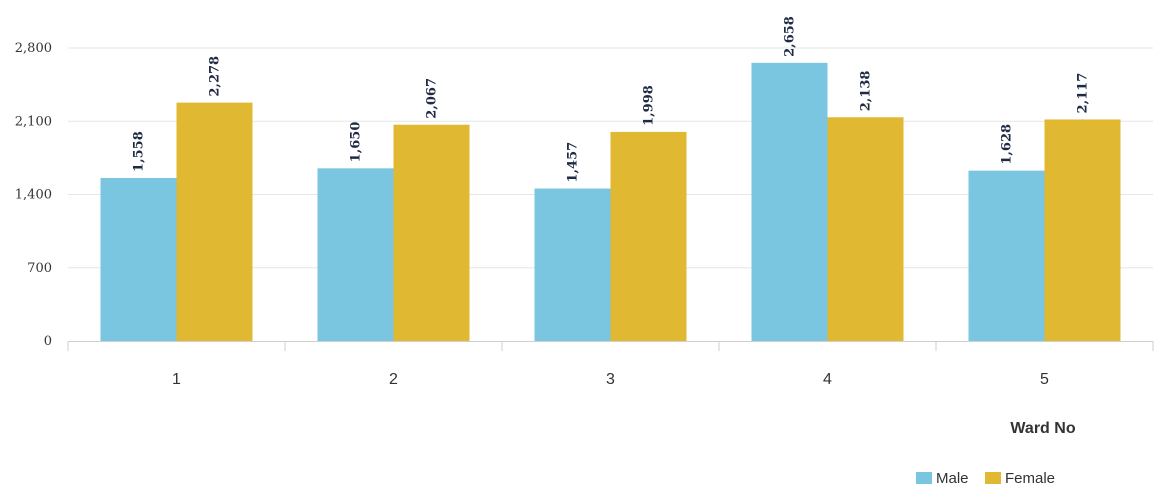 This screenshot has height=497, width=1167. I want to click on legend-label: Male, so click(952, 478).